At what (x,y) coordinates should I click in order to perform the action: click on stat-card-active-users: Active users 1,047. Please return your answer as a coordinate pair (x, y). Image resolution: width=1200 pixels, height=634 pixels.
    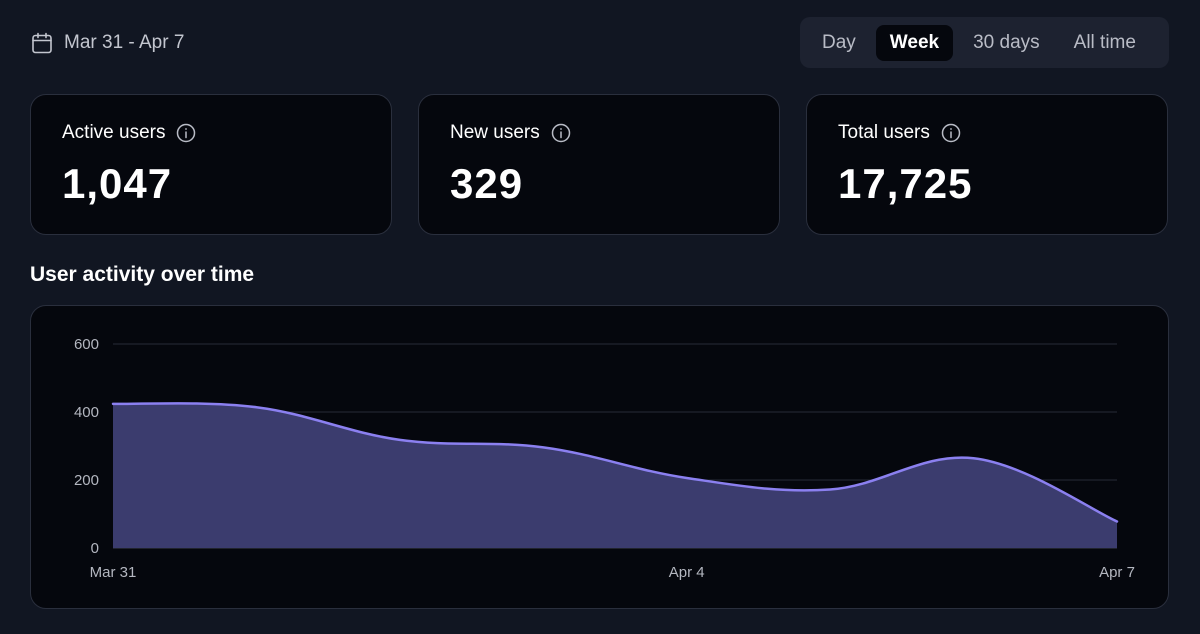
    Looking at the image, I should click on (211, 164).